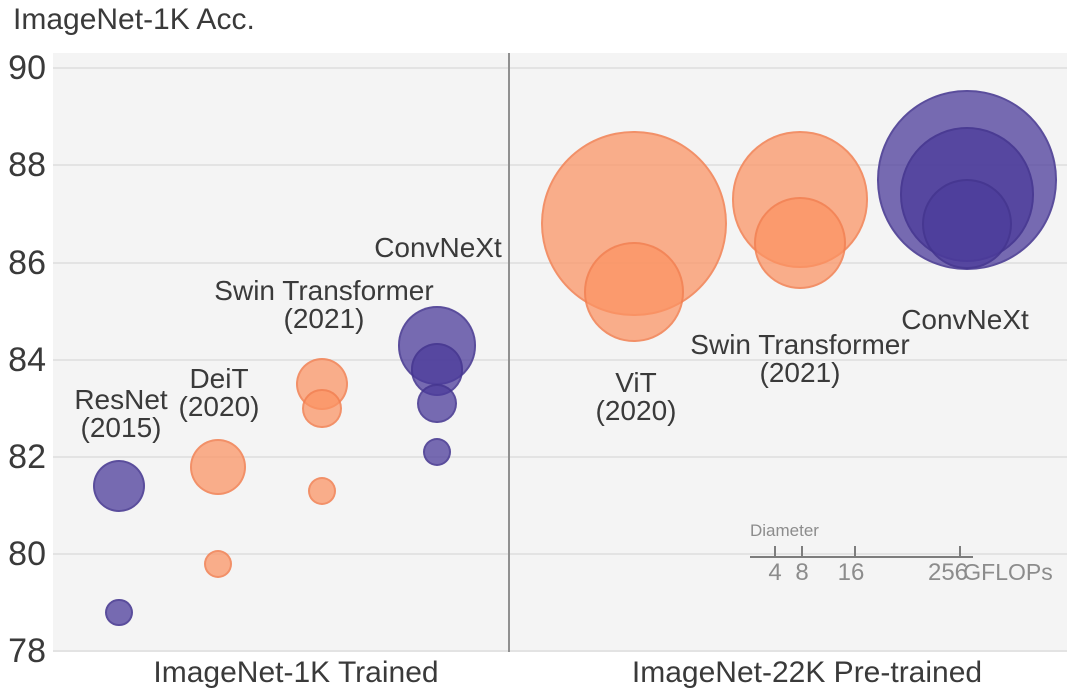  Describe the element at coordinates (218, 466) in the screenshot. I see `bubble-deit-81.8` at that location.